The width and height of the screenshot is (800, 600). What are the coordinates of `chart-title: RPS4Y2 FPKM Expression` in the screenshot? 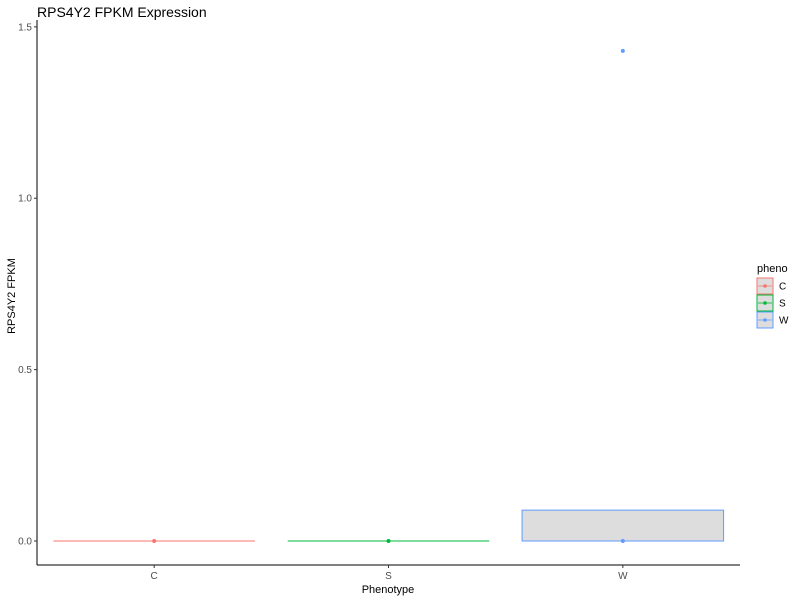 It's located at (122, 12).